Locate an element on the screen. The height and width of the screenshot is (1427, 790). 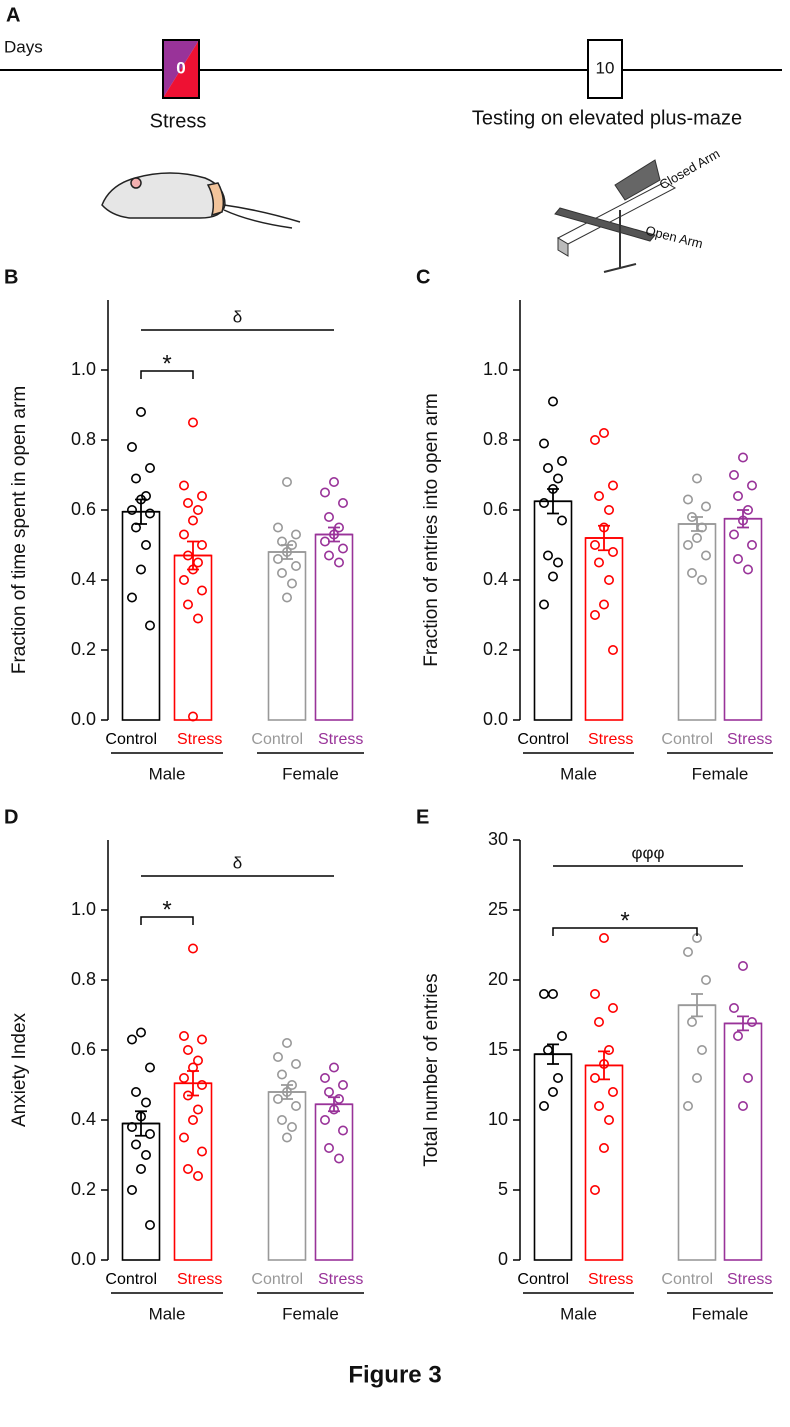
y-tick-label: 30 is located at coordinates (498, 839).